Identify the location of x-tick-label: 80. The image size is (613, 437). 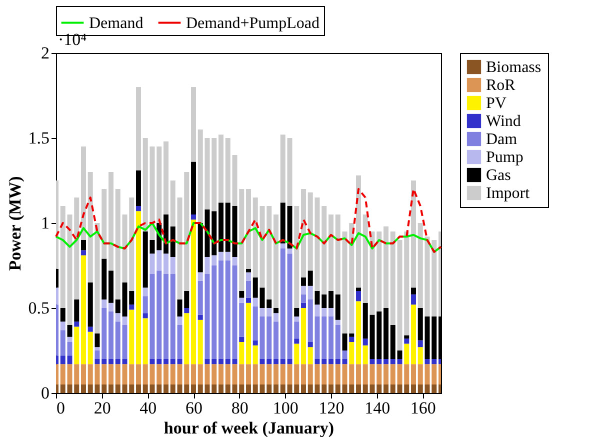
(239, 408).